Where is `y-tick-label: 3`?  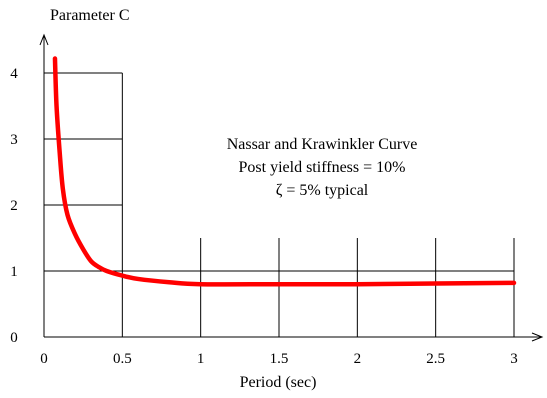
y-tick-label: 3 is located at coordinates (14, 140).